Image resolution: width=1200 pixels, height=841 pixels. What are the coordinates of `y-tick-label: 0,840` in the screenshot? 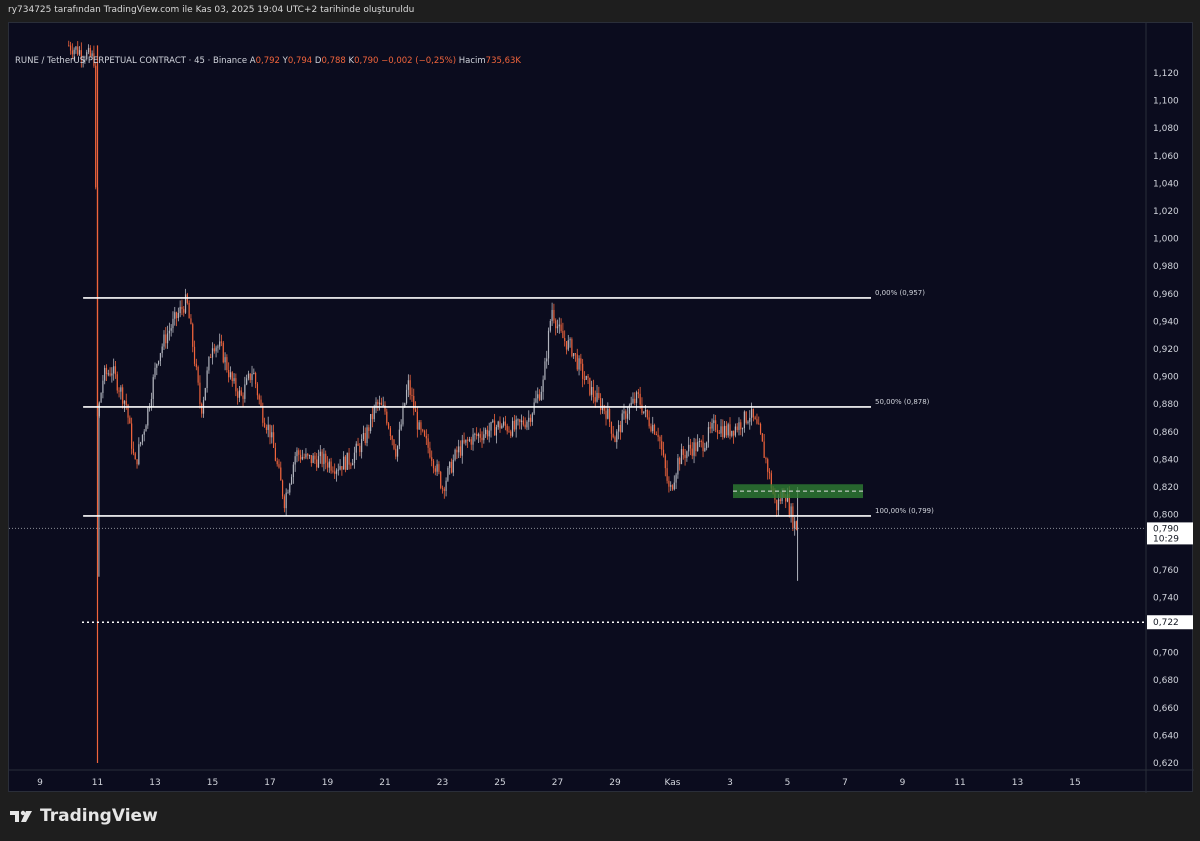 It's located at (1166, 460).